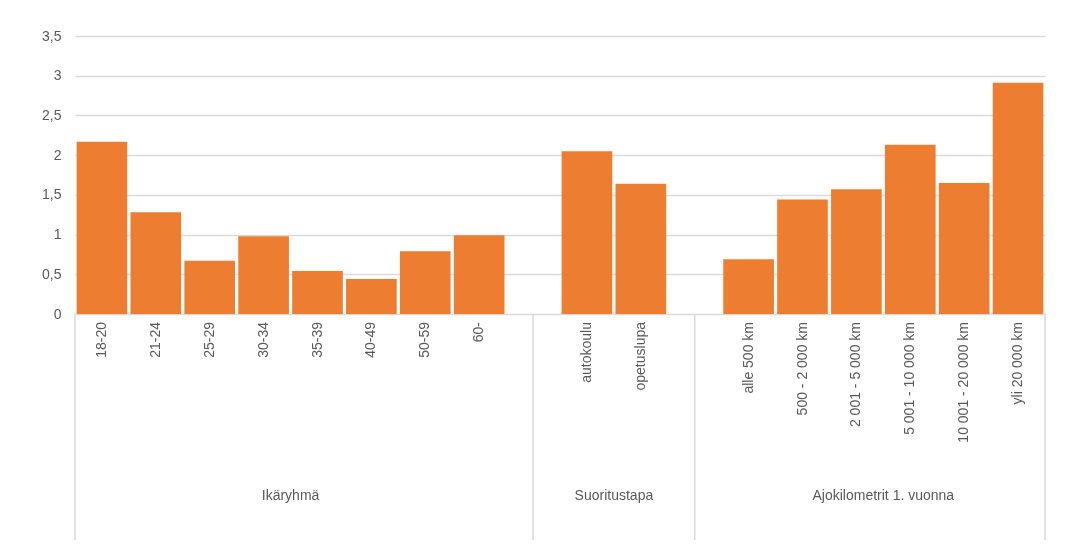 This screenshot has height=545, width=1069. Describe the element at coordinates (639, 356) in the screenshot. I see `x-tick-label: opetuslupa` at that location.